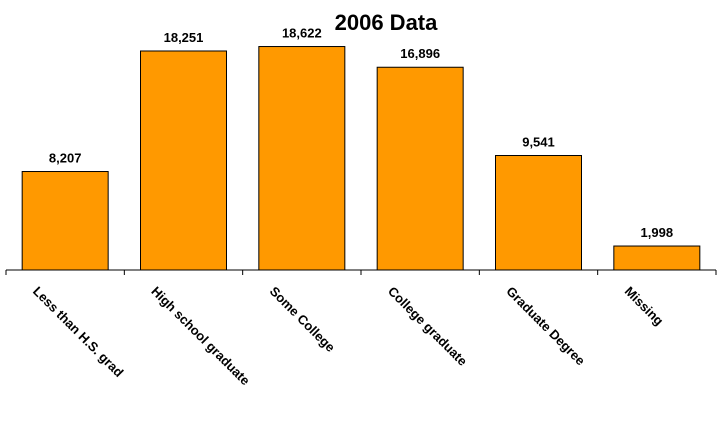  What do you see at coordinates (361, 272) in the screenshot?
I see `x-axis` at bounding box center [361, 272].